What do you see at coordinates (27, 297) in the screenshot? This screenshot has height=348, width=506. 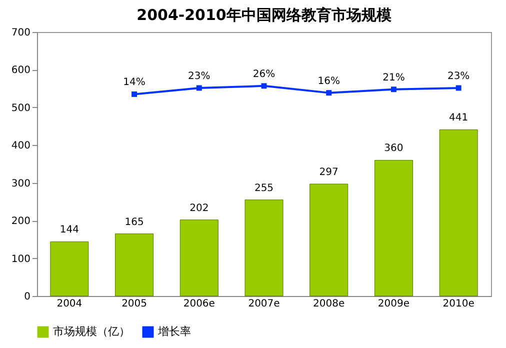 I see `y-tick-label: 0` at bounding box center [27, 297].